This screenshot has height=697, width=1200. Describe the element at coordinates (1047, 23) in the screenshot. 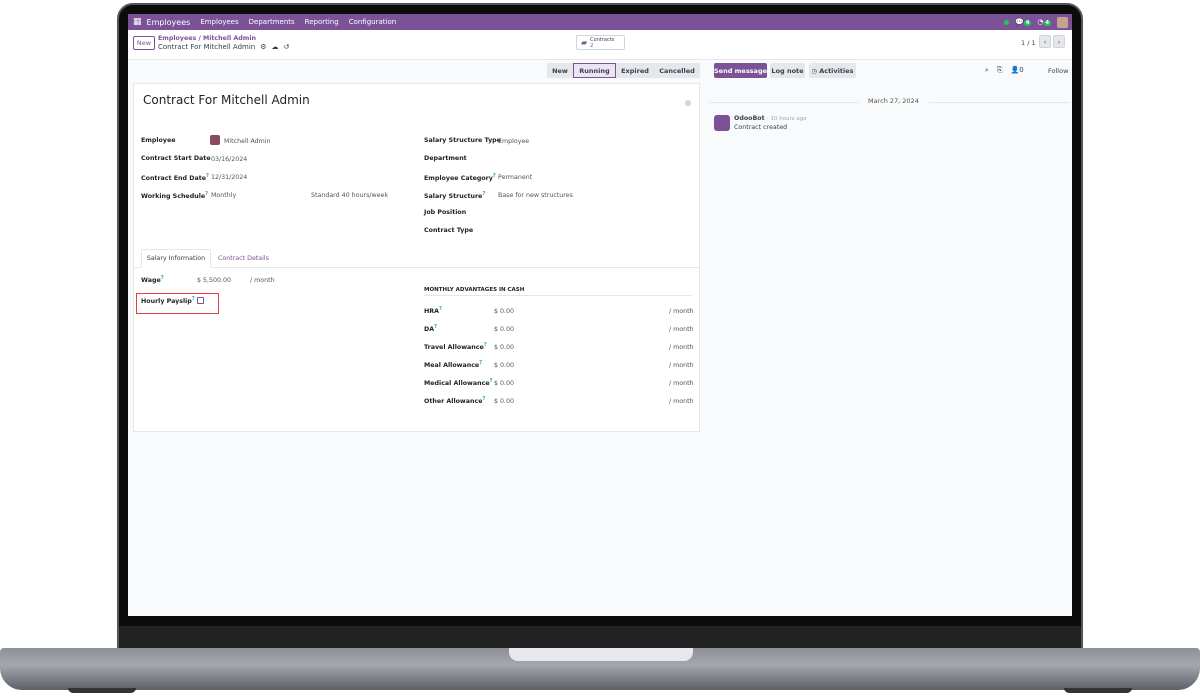

I see `activity-badge: 4` at that location.